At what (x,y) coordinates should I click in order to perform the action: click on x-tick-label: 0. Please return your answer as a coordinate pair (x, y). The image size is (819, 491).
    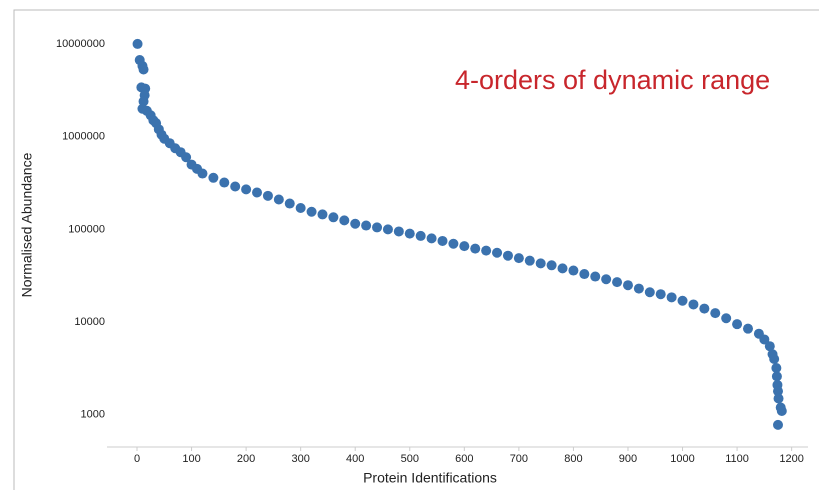
    Looking at the image, I should click on (137, 459).